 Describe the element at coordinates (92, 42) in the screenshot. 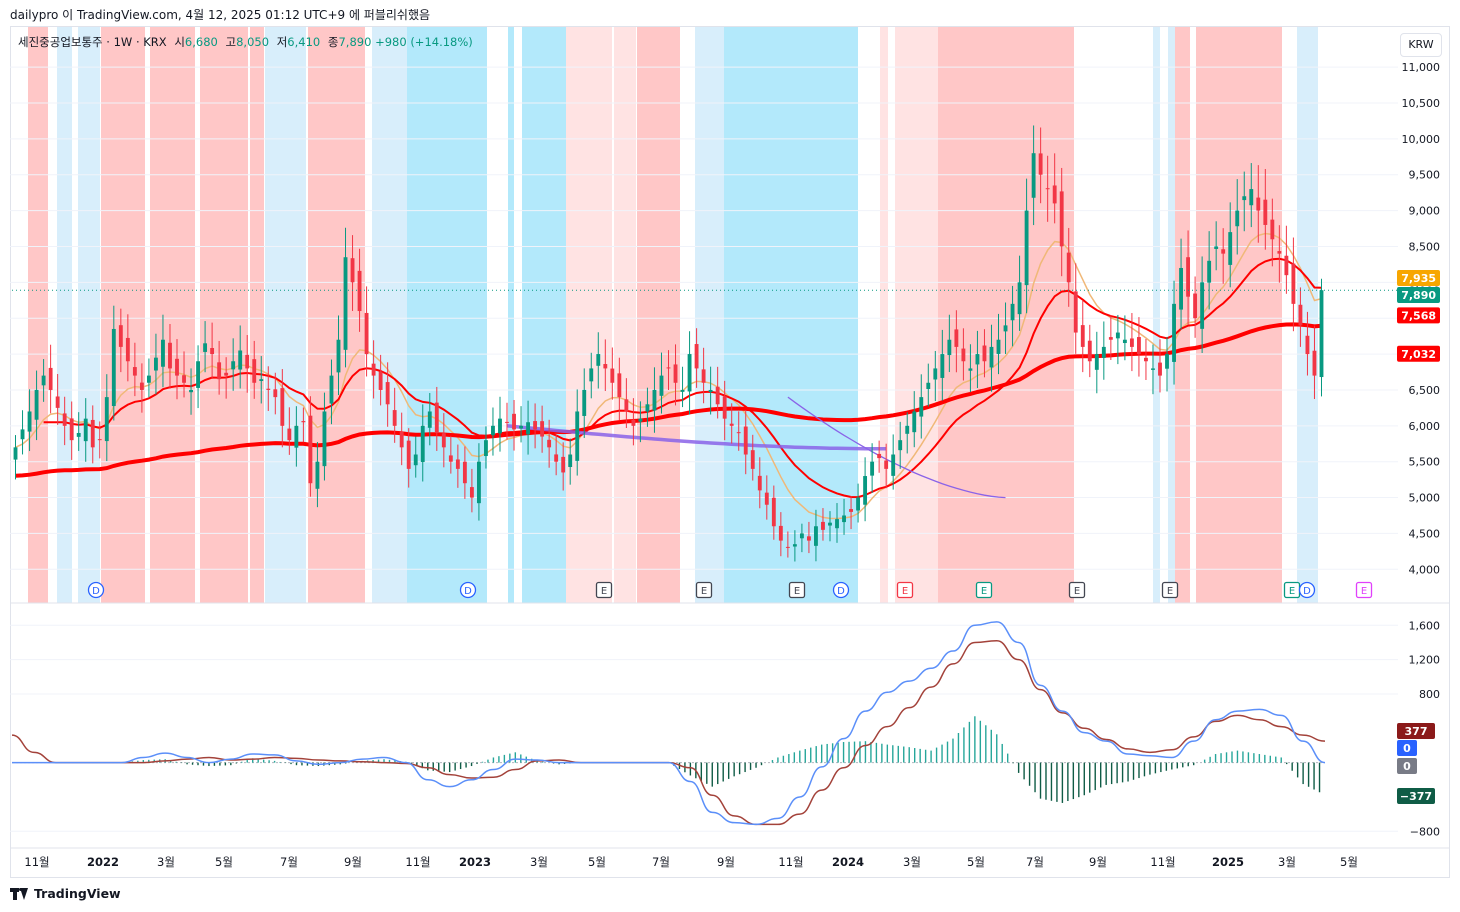

I see `symbol-name: 세진중공업보통주 · 1W · KRX` at that location.